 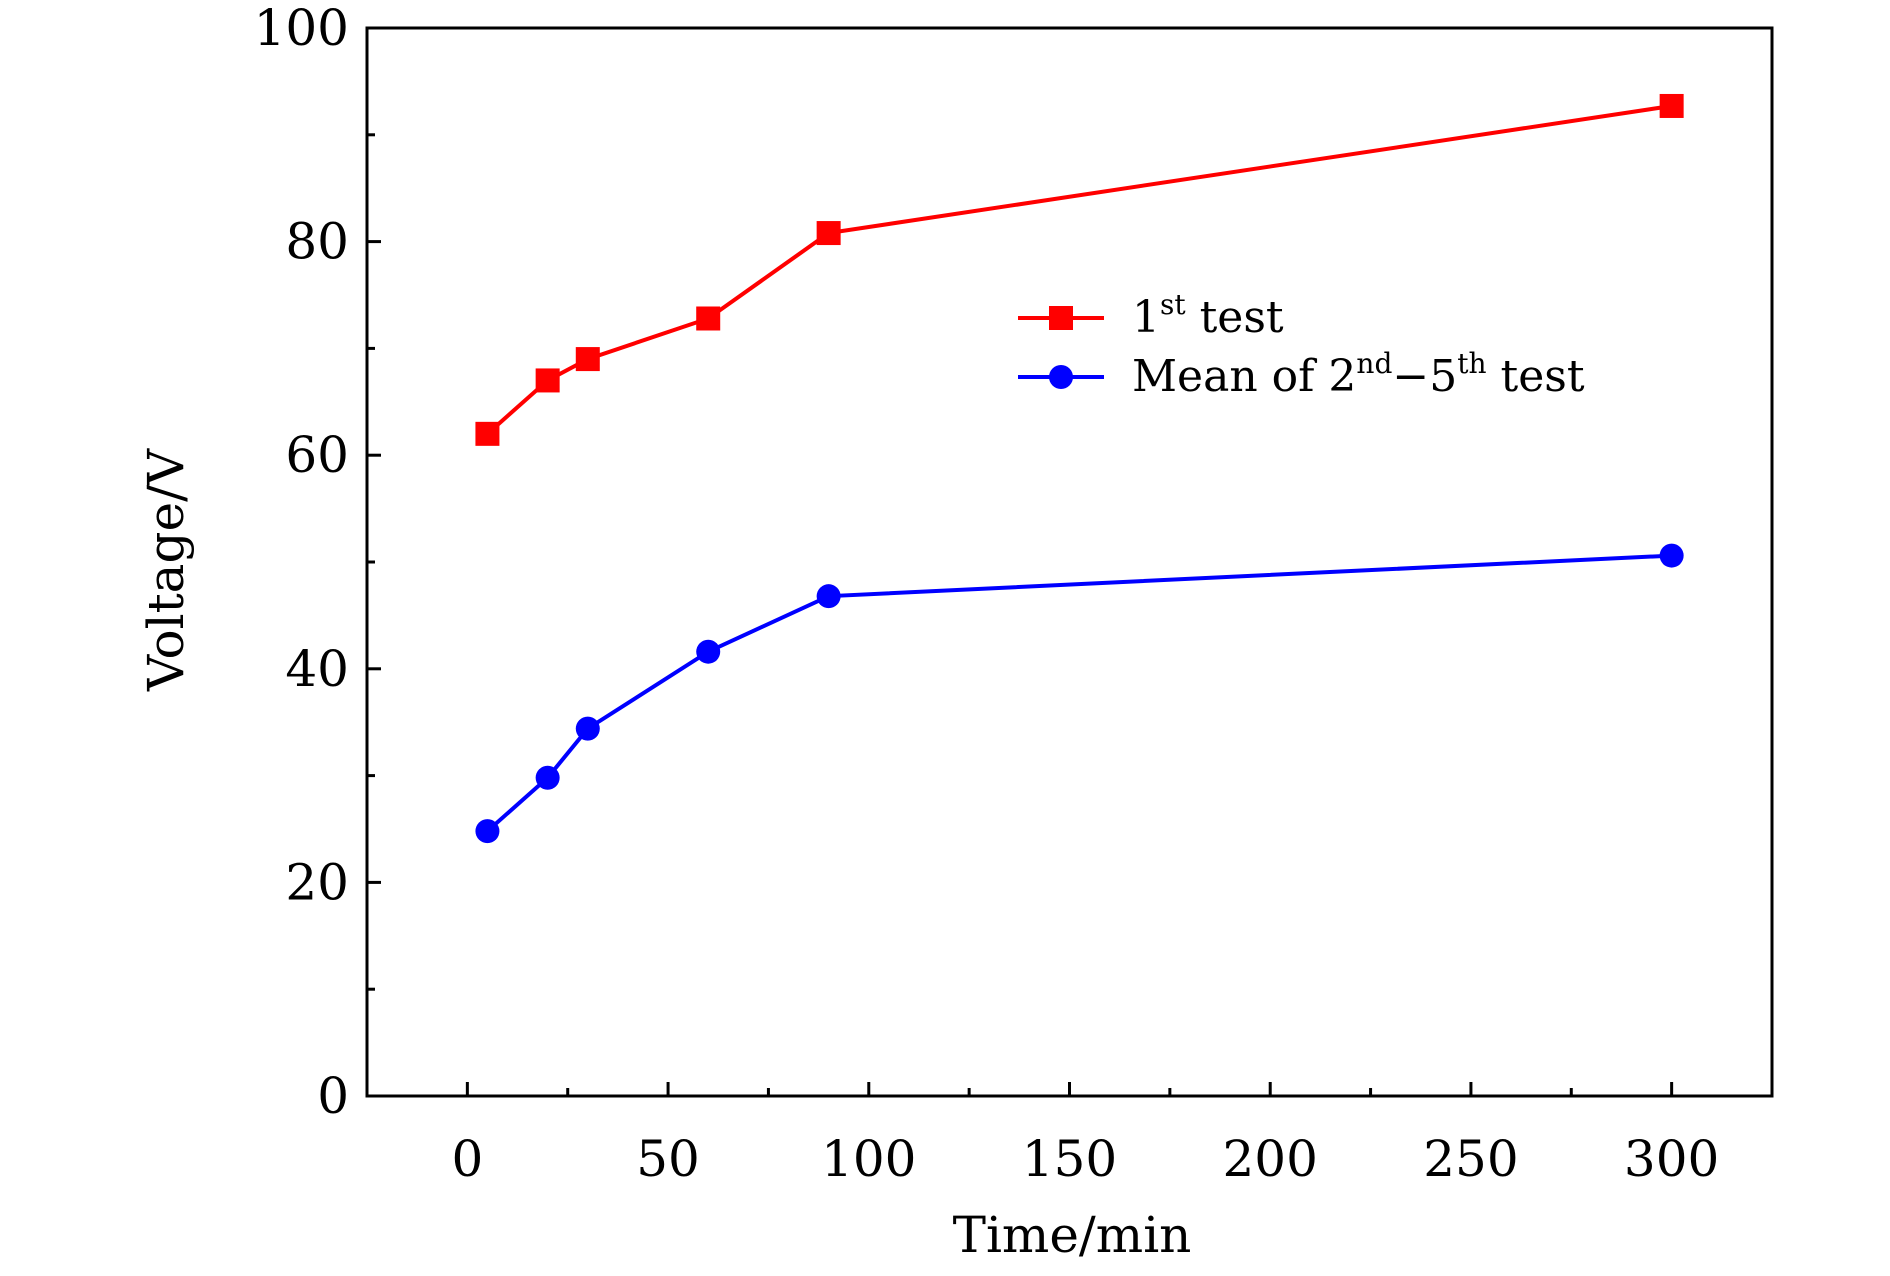 What do you see at coordinates (467, 1159) in the screenshot?
I see `x-tick-label: 0` at bounding box center [467, 1159].